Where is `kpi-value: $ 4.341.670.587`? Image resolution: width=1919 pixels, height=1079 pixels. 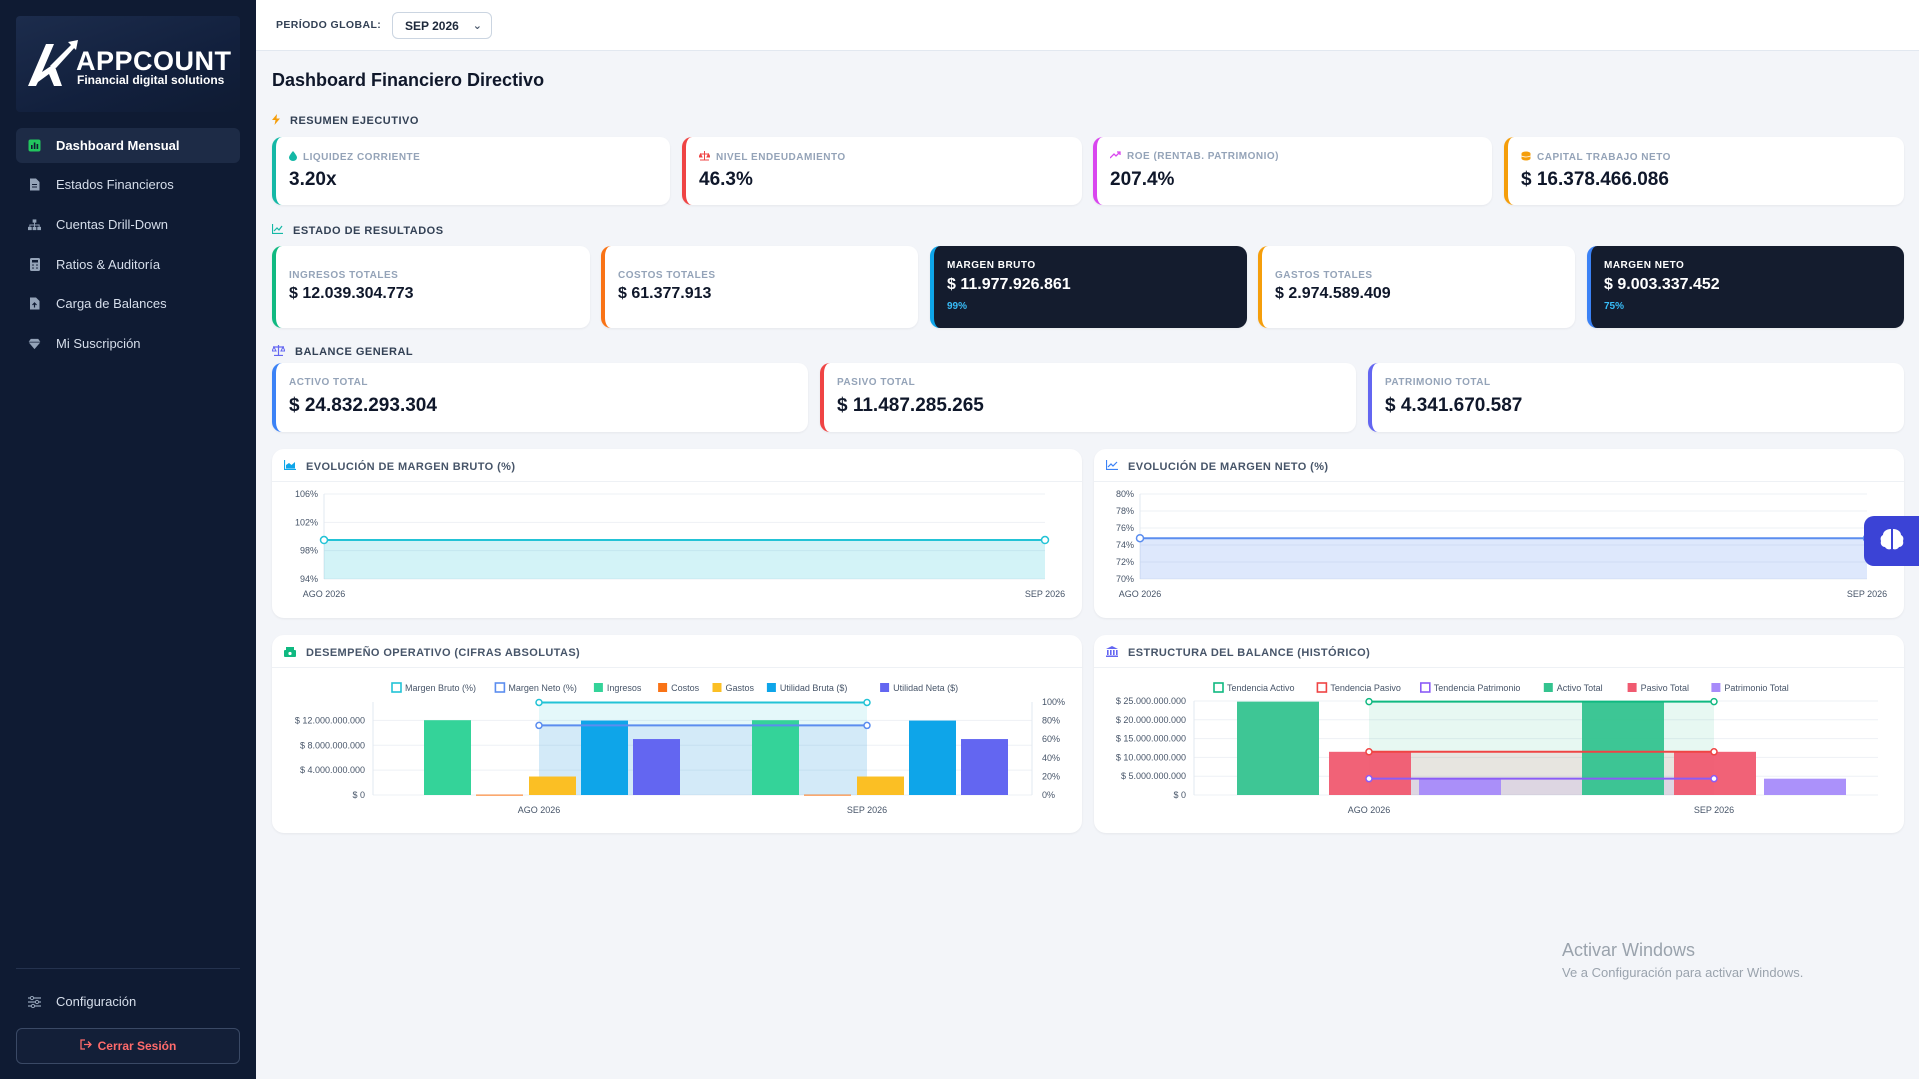 kpi-value: $ 4.341.670.587 is located at coordinates (1454, 405).